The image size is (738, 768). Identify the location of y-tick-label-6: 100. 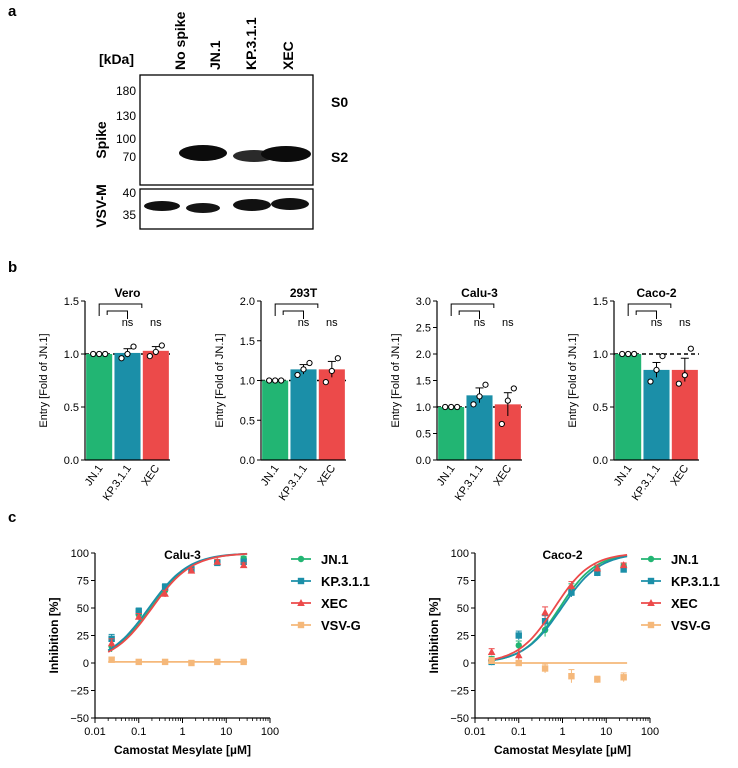
(460, 554).